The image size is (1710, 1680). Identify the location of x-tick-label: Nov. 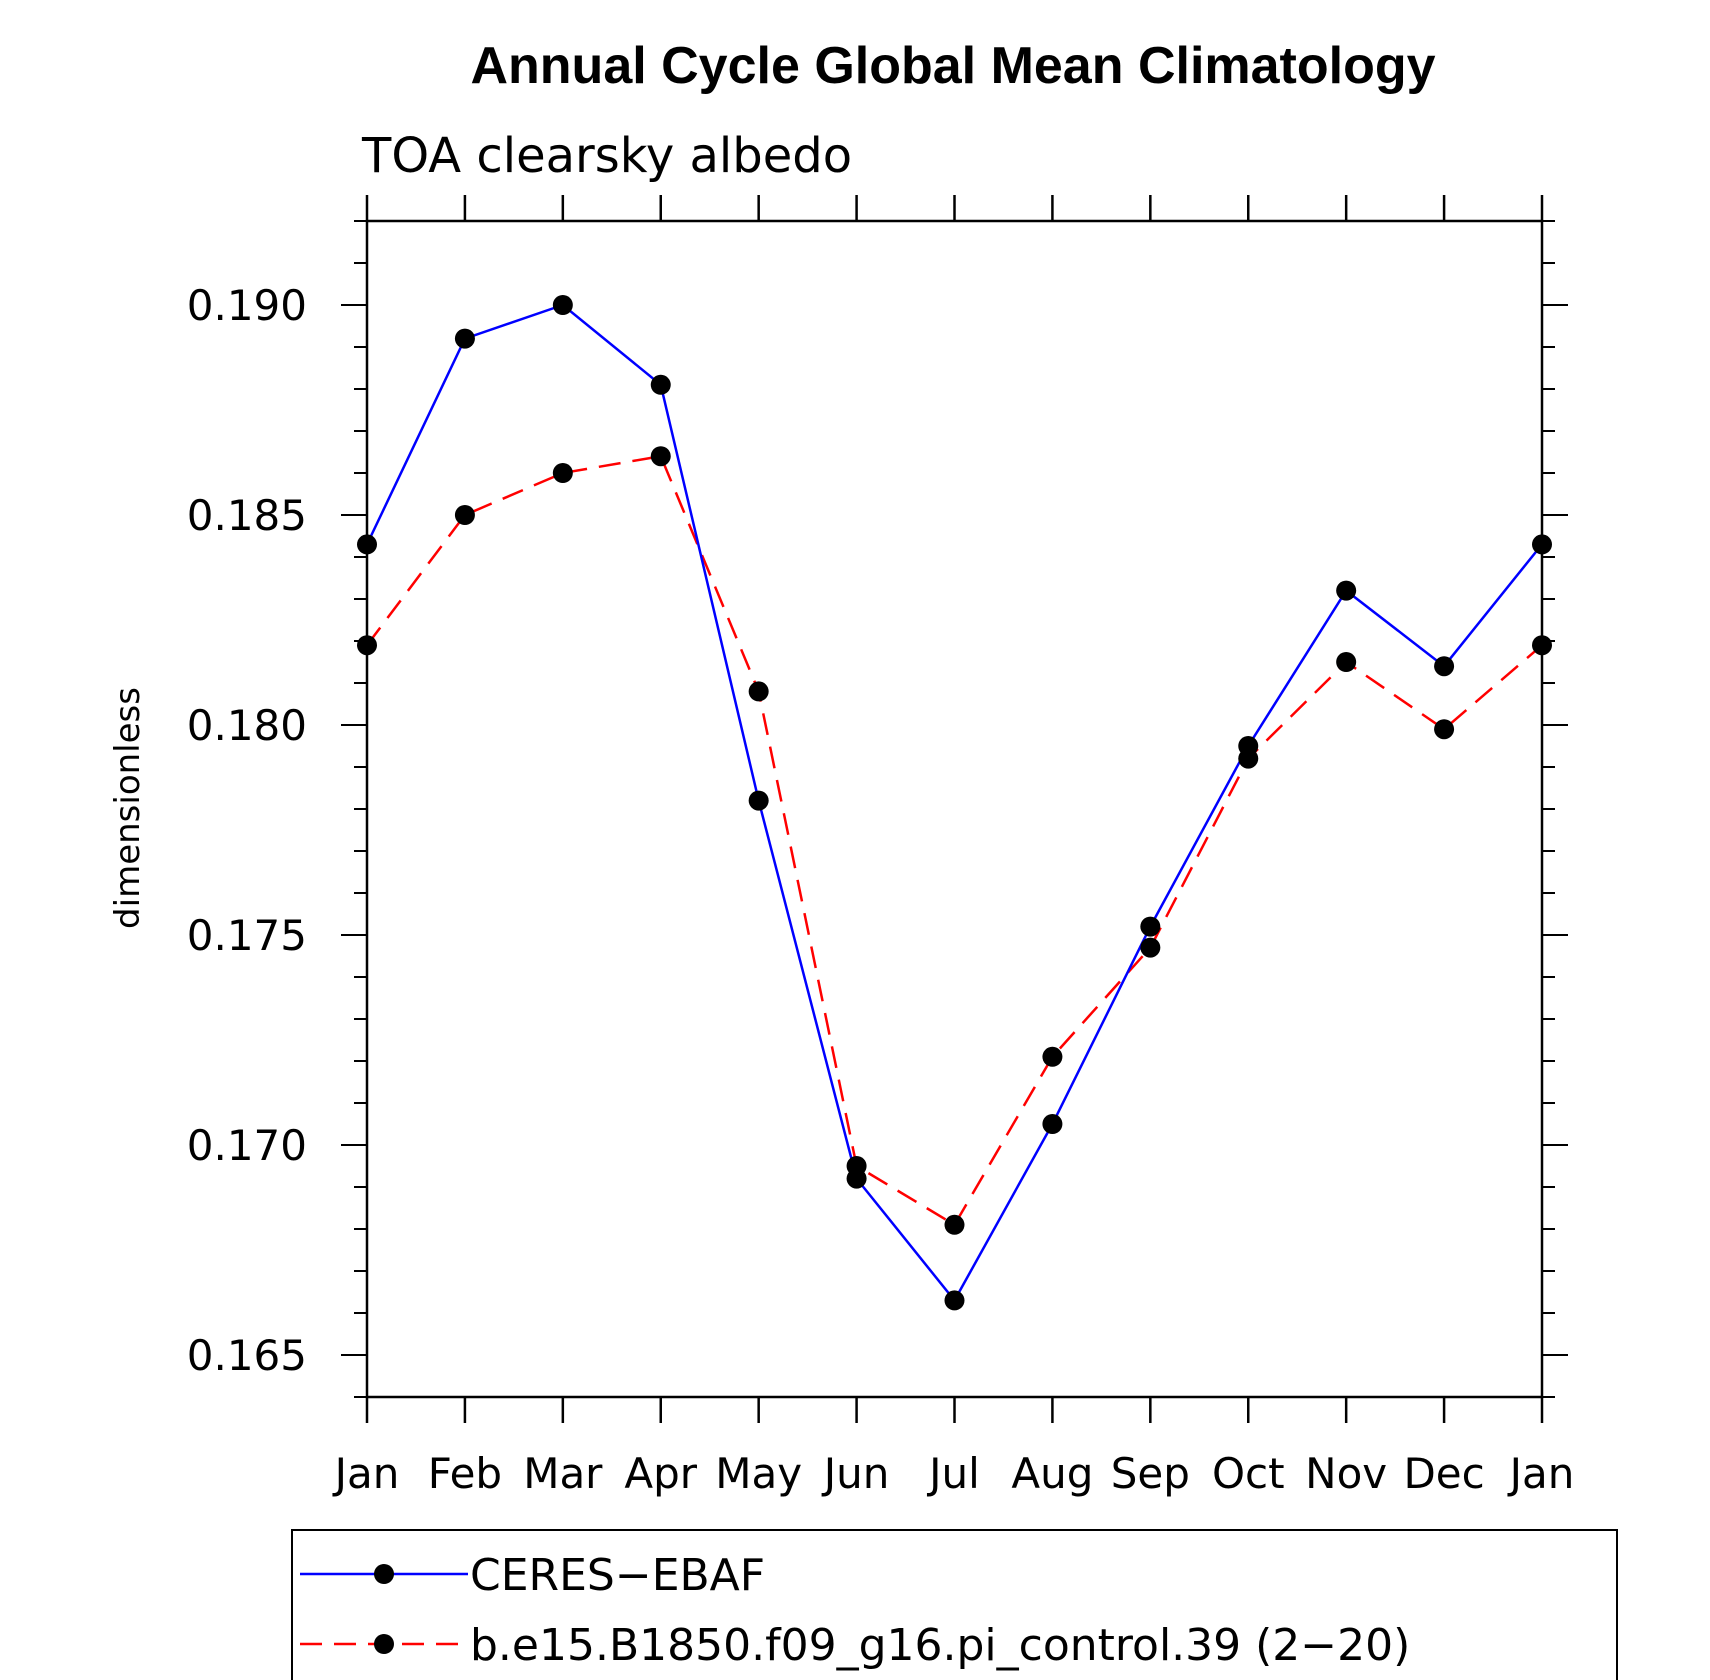
(1346, 1473).